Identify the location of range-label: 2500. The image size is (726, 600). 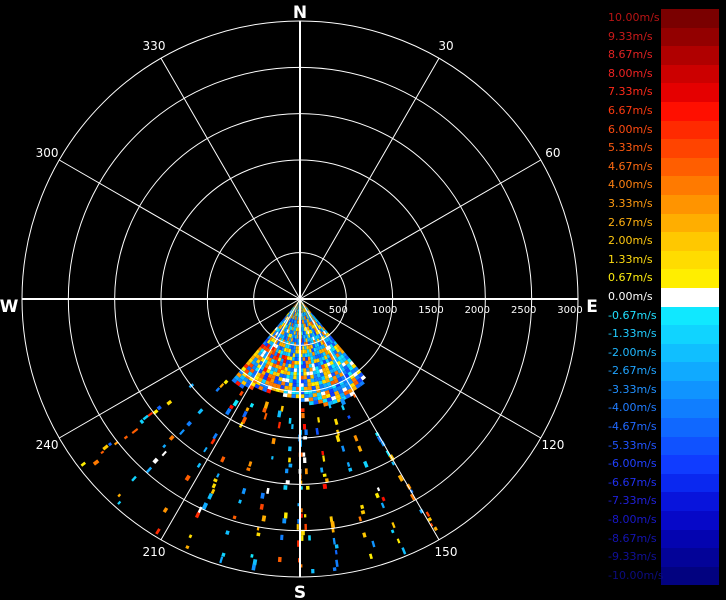
(523, 310).